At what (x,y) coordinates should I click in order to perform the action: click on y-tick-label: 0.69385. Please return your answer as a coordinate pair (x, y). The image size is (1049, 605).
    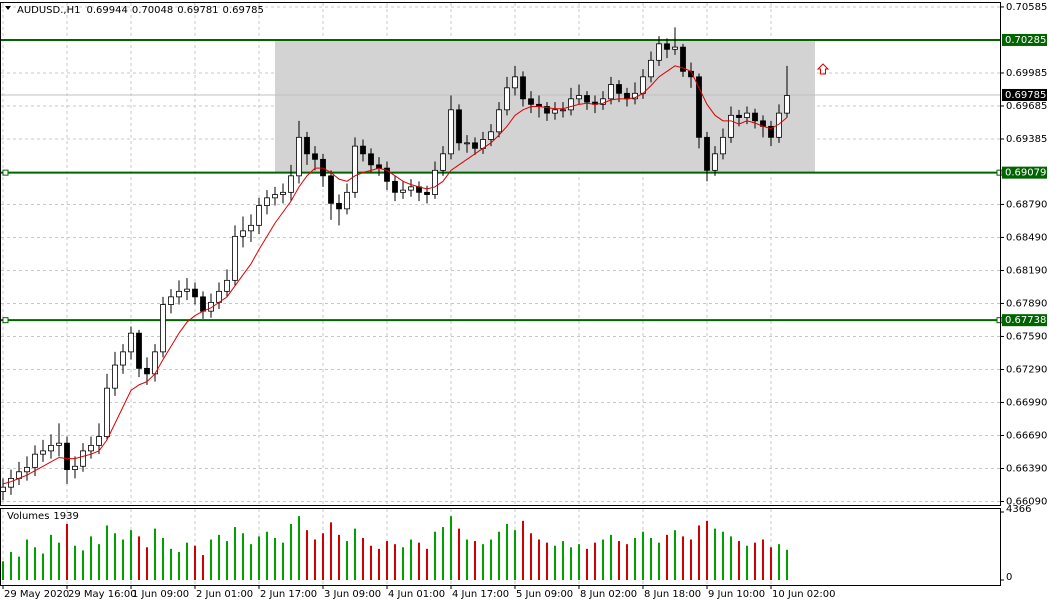
    Looking at the image, I should click on (1026, 139).